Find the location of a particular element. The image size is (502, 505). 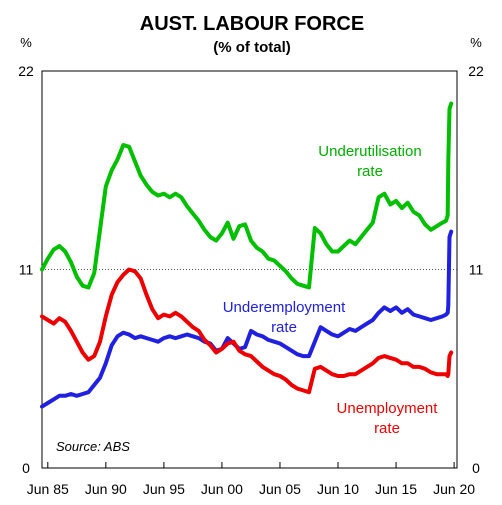

x-tick-label: Jun 90 is located at coordinates (106, 489).